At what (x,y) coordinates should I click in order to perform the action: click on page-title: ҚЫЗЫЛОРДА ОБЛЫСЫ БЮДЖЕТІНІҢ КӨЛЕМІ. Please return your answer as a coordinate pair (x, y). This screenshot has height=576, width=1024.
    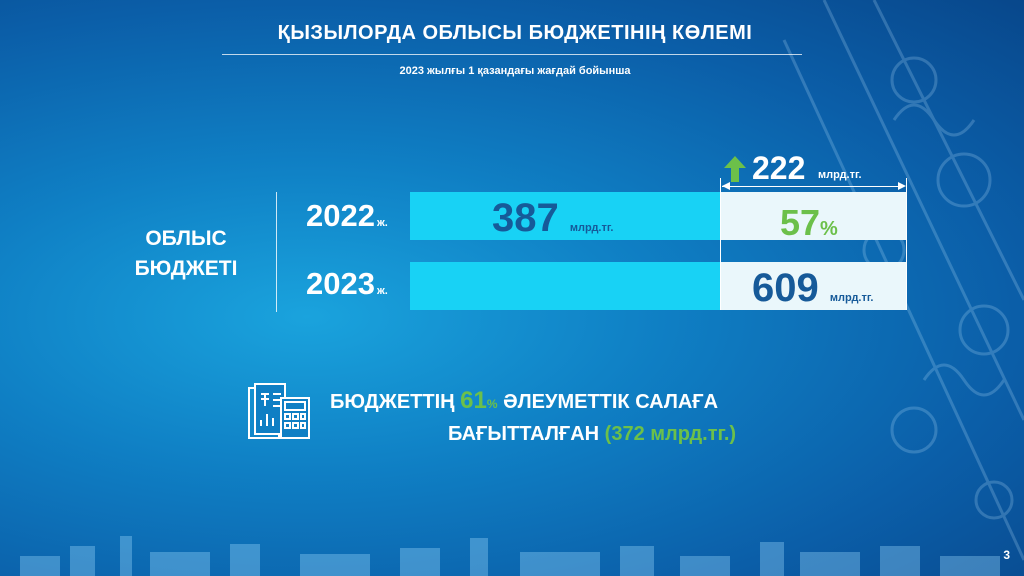
    Looking at the image, I should click on (515, 33).